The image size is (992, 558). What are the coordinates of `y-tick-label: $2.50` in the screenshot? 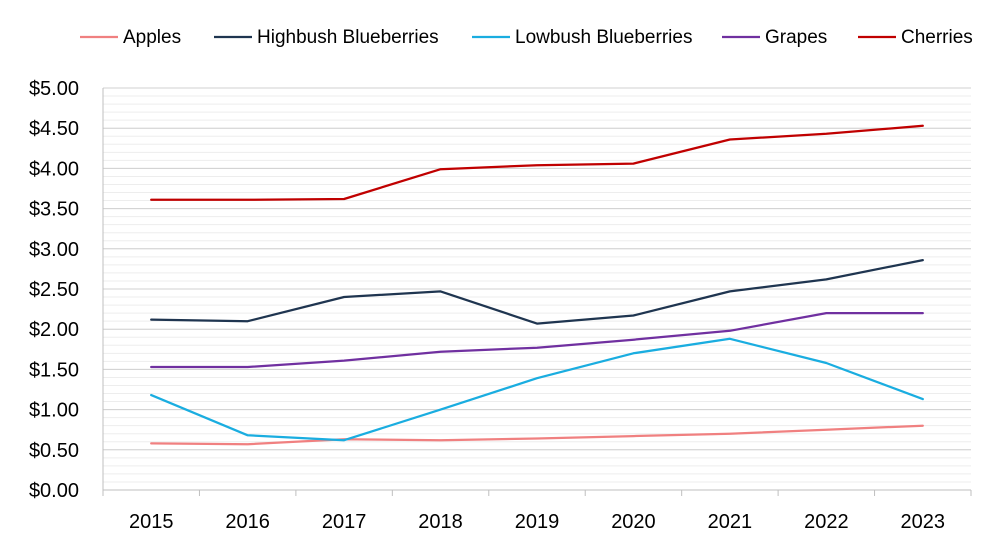 It's located at (54, 290).